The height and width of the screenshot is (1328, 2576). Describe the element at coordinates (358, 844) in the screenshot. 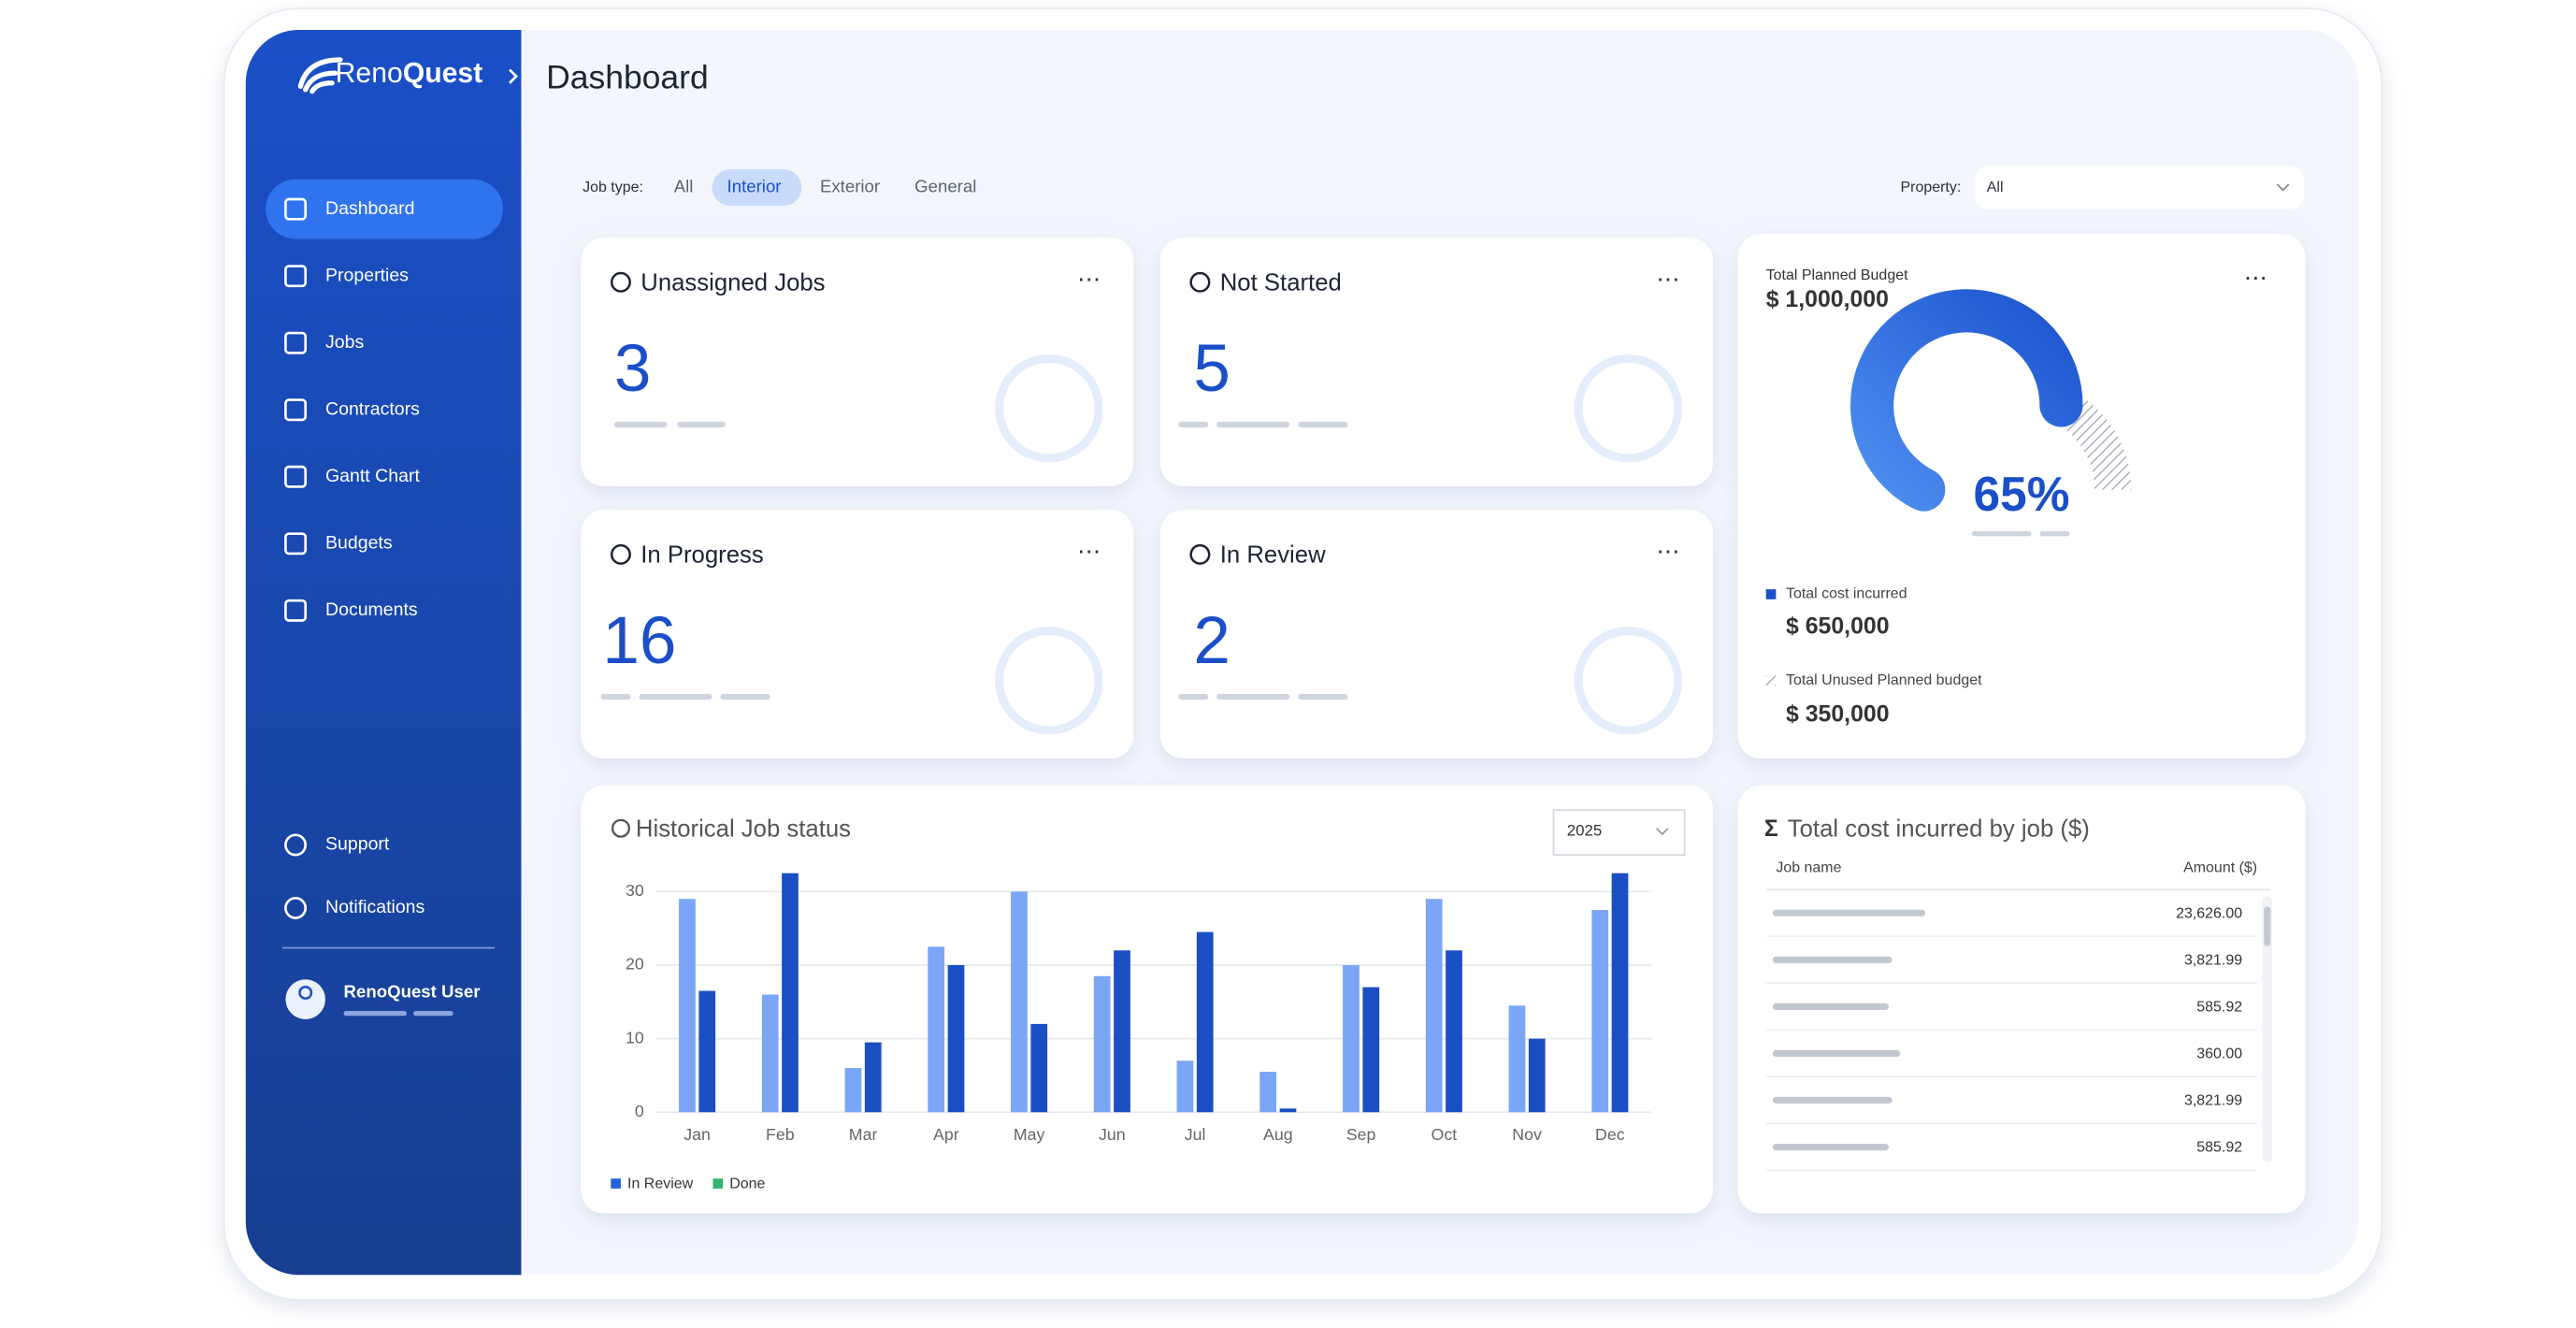

I see `nav-item: Support` at that location.